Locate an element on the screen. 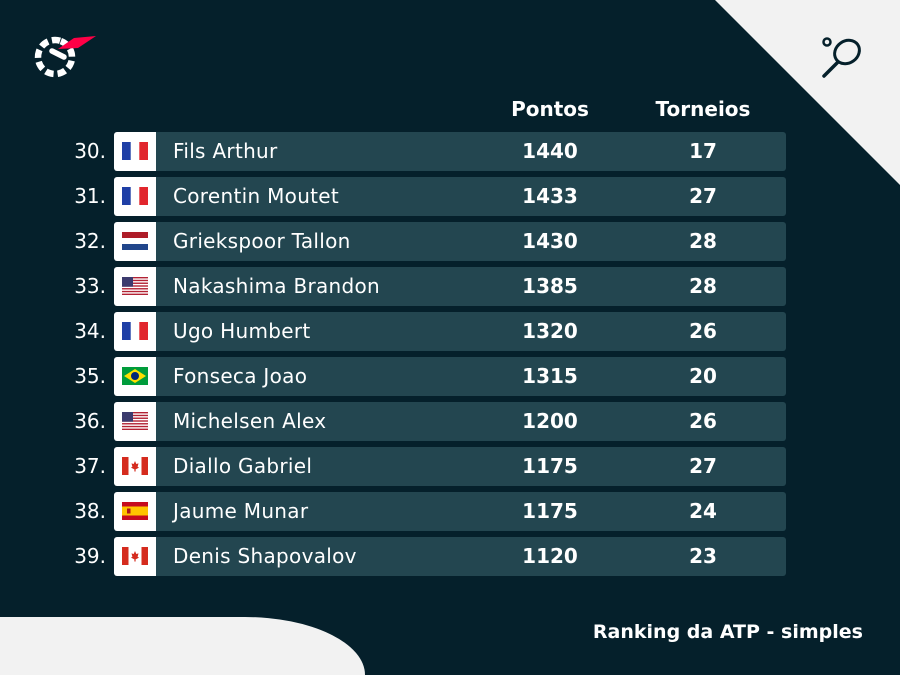 This screenshot has width=900, height=675. player-name: Fils Arthur is located at coordinates (225, 151).